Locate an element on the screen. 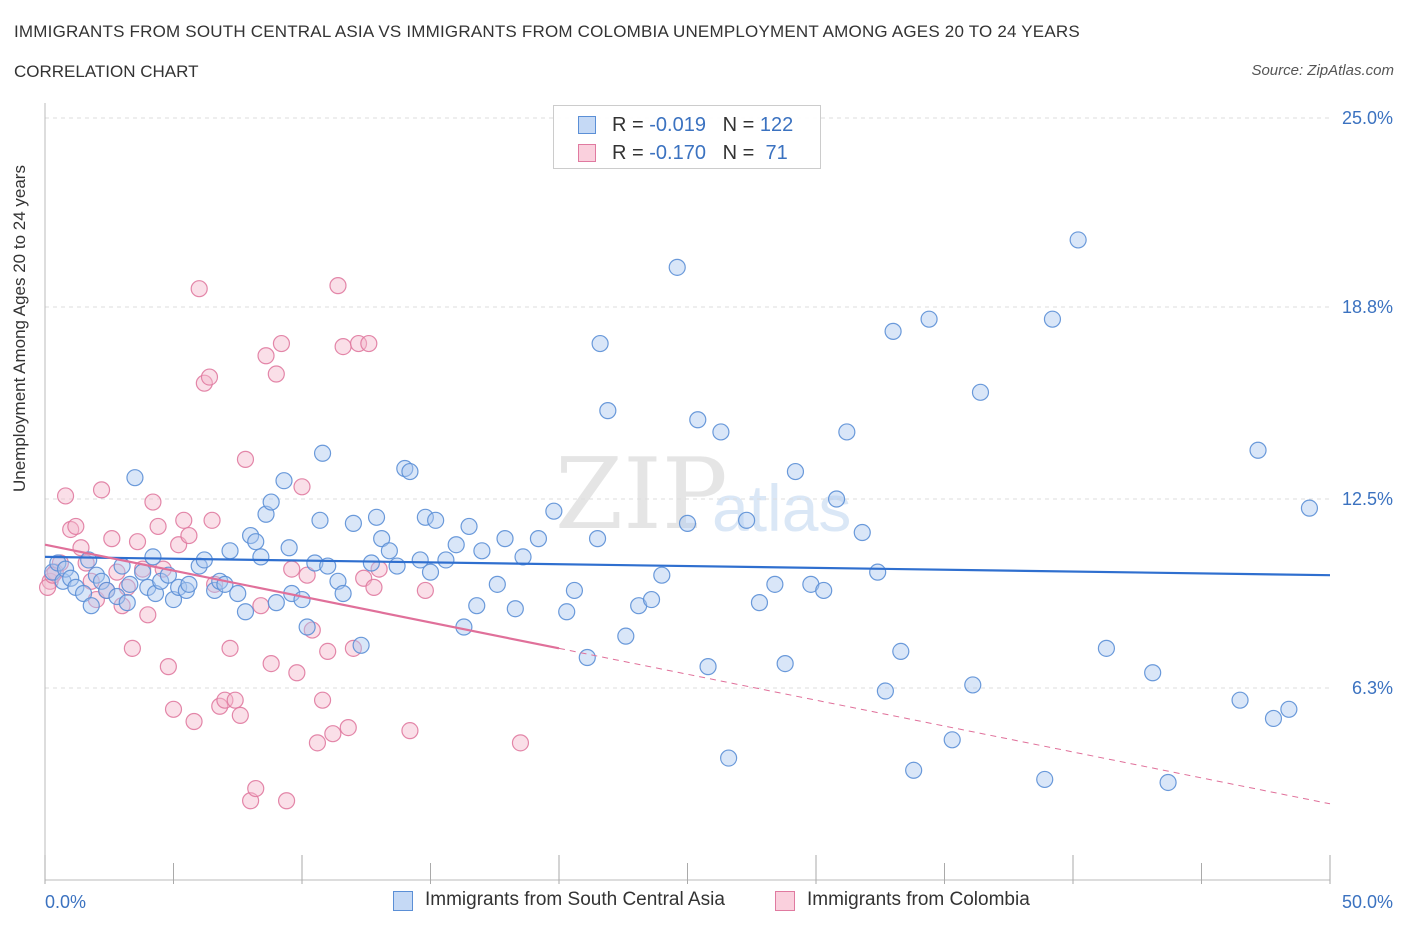 Image resolution: width=1406 pixels, height=930 pixels. n-label: N = is located at coordinates (741, 125).